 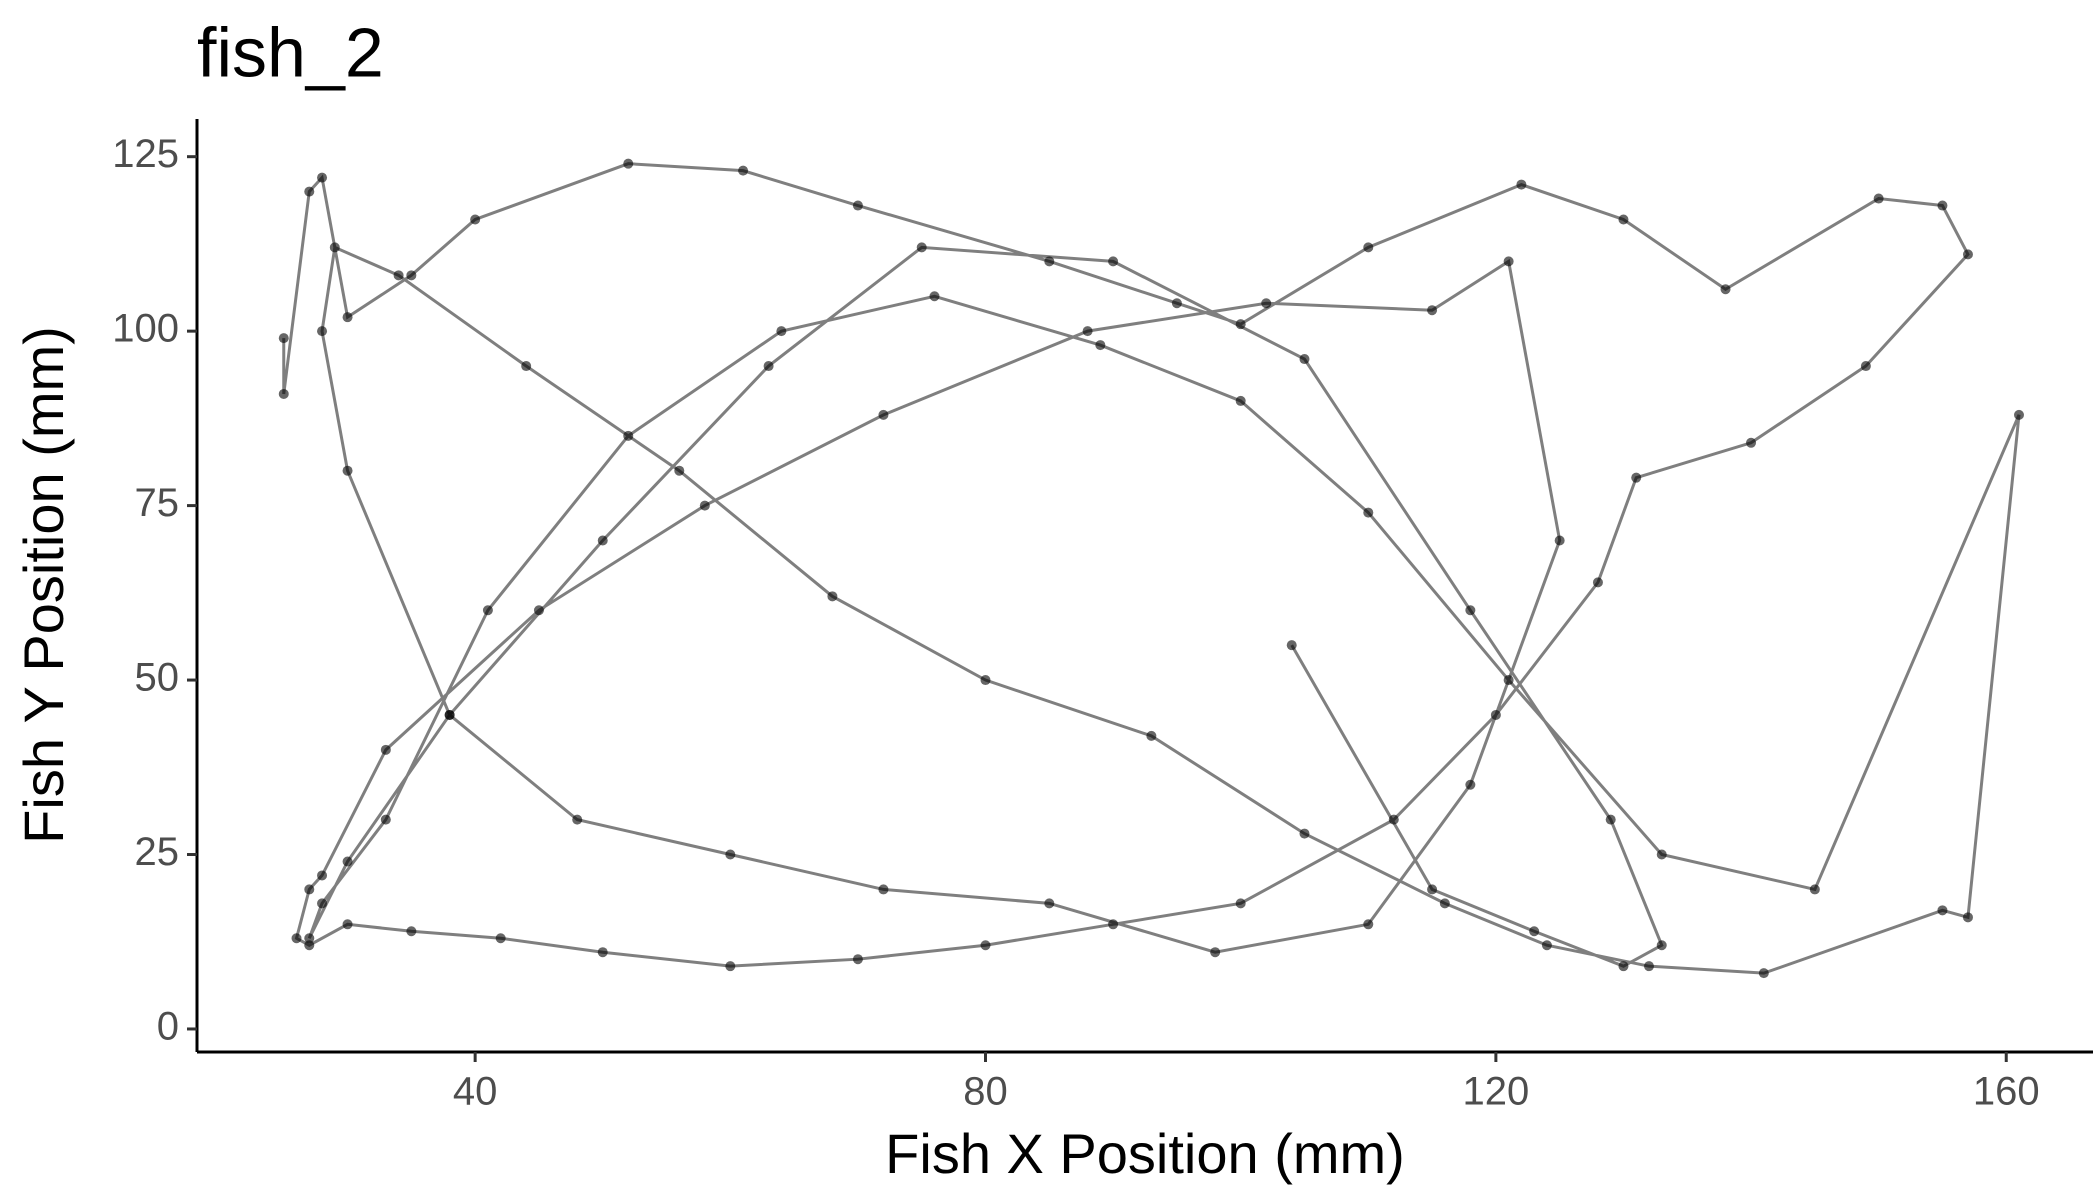 What do you see at coordinates (290, 52) in the screenshot?
I see `chart-title: fish_2` at bounding box center [290, 52].